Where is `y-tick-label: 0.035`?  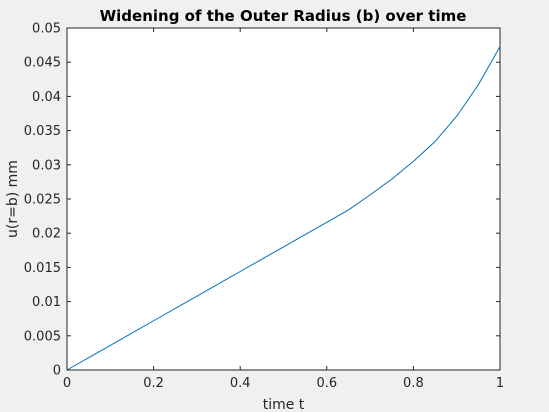
y-tick-label: 0.035 is located at coordinates (42, 131).